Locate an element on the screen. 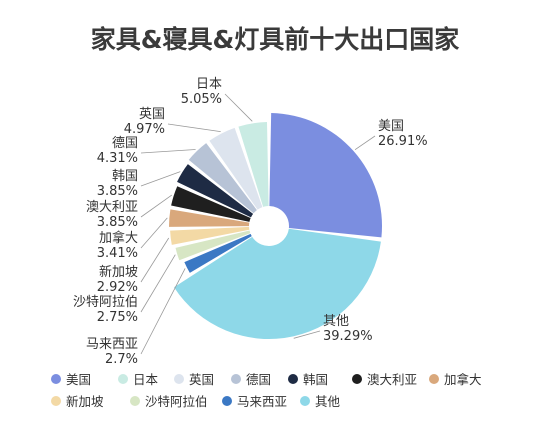 This screenshot has height=425, width=550. slice-value-新加坡: 2.92% is located at coordinates (117, 287).